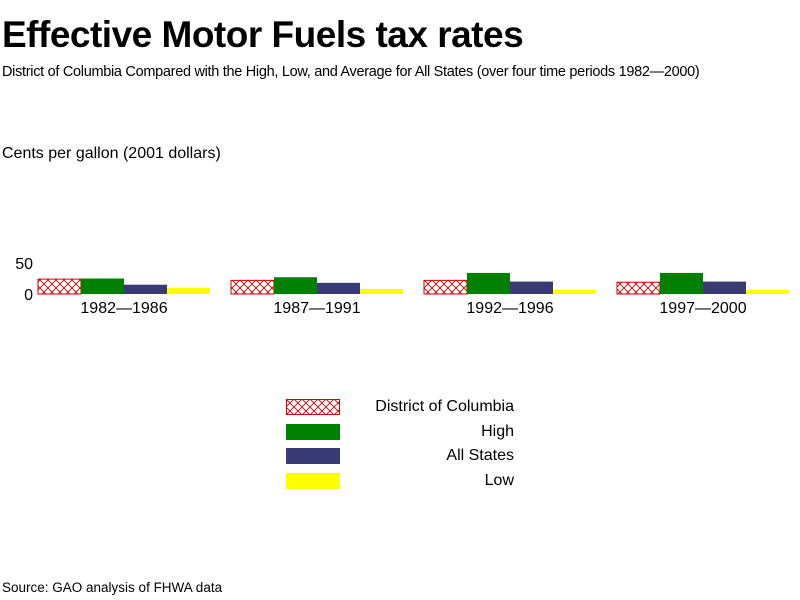  What do you see at coordinates (413, 283) in the screenshot?
I see `bars-group` at bounding box center [413, 283].